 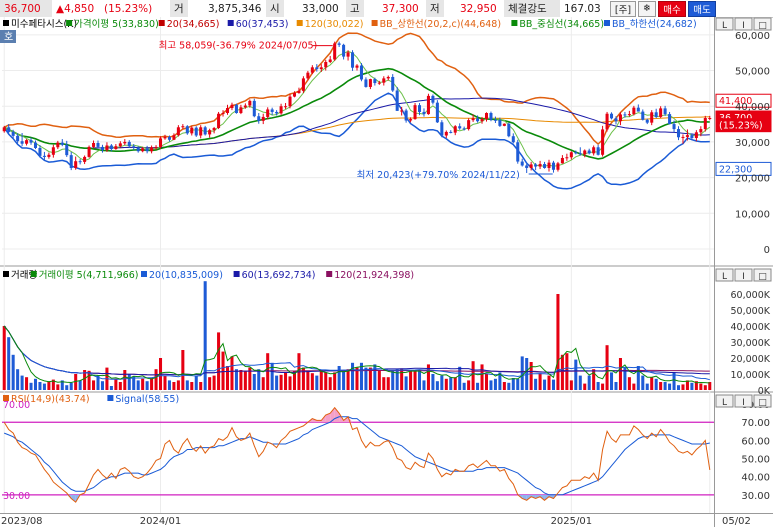 I want to click on stock-type-button: [주], so click(x=623, y=8).